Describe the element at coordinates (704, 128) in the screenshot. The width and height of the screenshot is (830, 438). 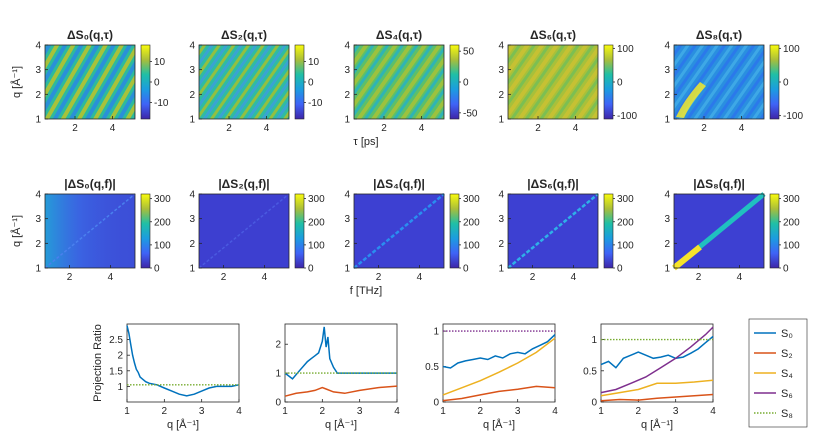
I see `time-map-xtick-label-4-0: 2` at that location.